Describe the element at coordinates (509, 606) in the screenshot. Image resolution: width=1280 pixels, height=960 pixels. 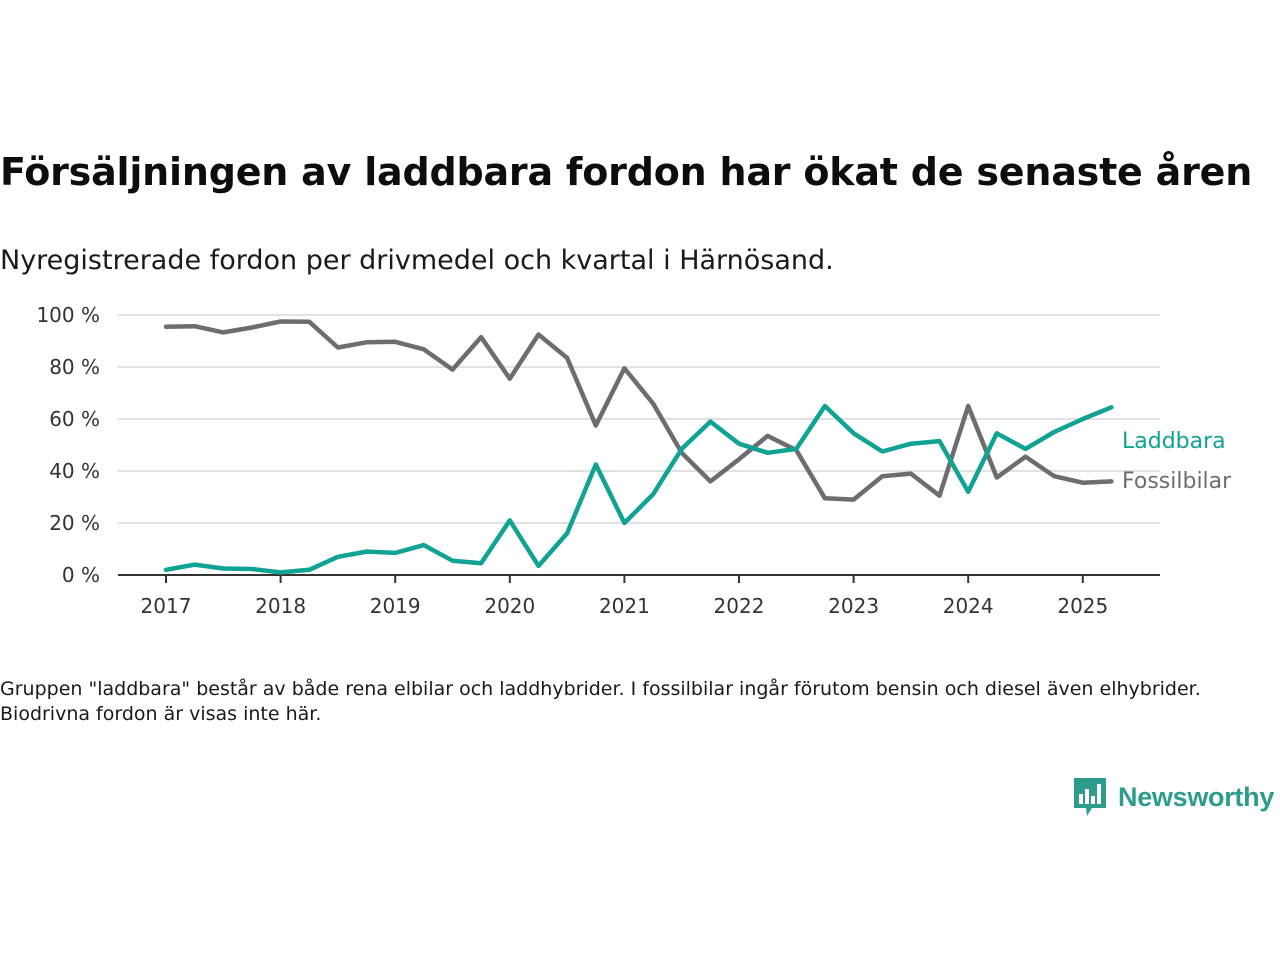
I see `x-tick-label: 2020` at that location.